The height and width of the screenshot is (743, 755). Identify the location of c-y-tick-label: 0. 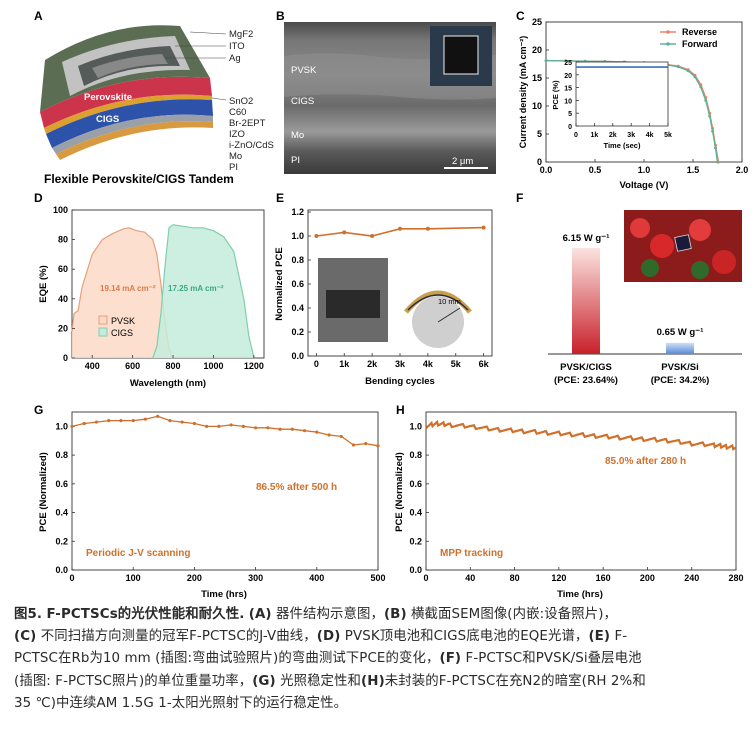
(539, 162).